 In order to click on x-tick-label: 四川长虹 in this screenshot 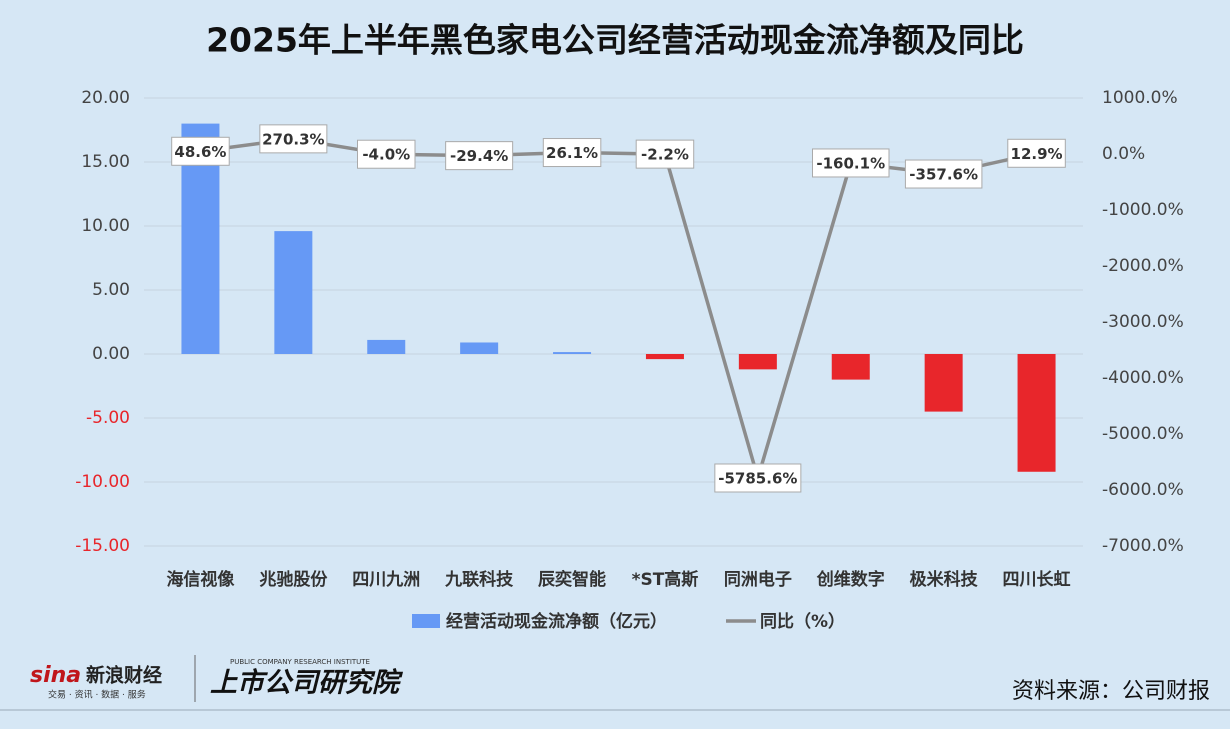, I will do `click(1037, 579)`.